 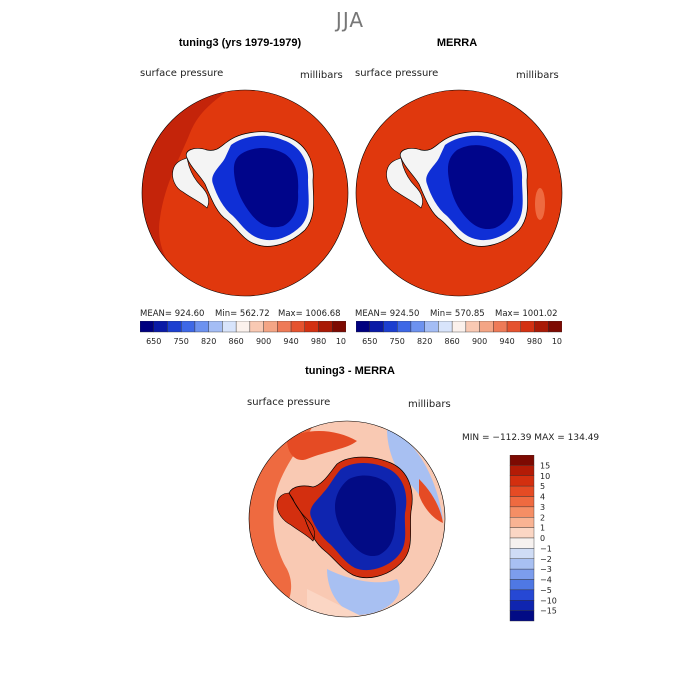 I want to click on panel-2-colorbar-tick-label: 650, so click(x=369, y=341).